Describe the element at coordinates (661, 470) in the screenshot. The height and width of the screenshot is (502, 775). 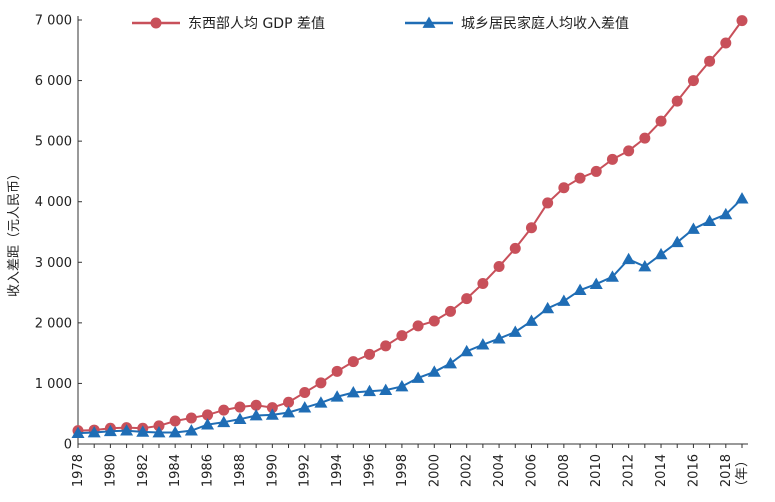
I see `x-tick-label: 2014` at that location.